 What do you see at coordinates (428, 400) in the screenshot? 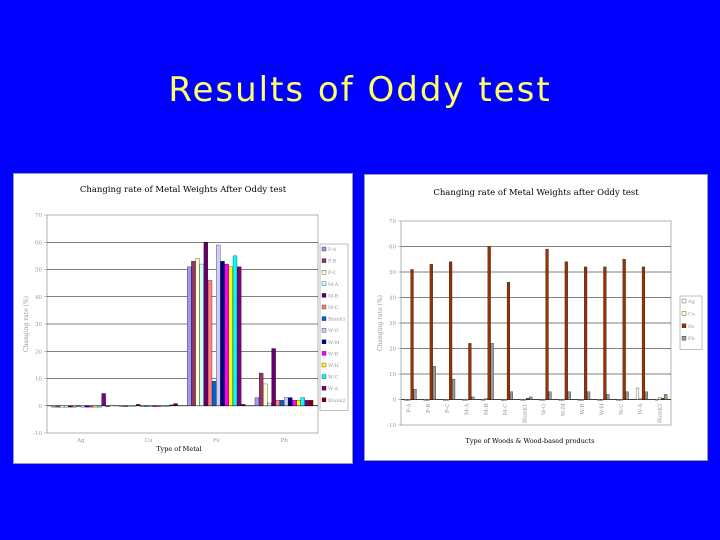
I see `bar-cu-p-b` at bounding box center [428, 400].